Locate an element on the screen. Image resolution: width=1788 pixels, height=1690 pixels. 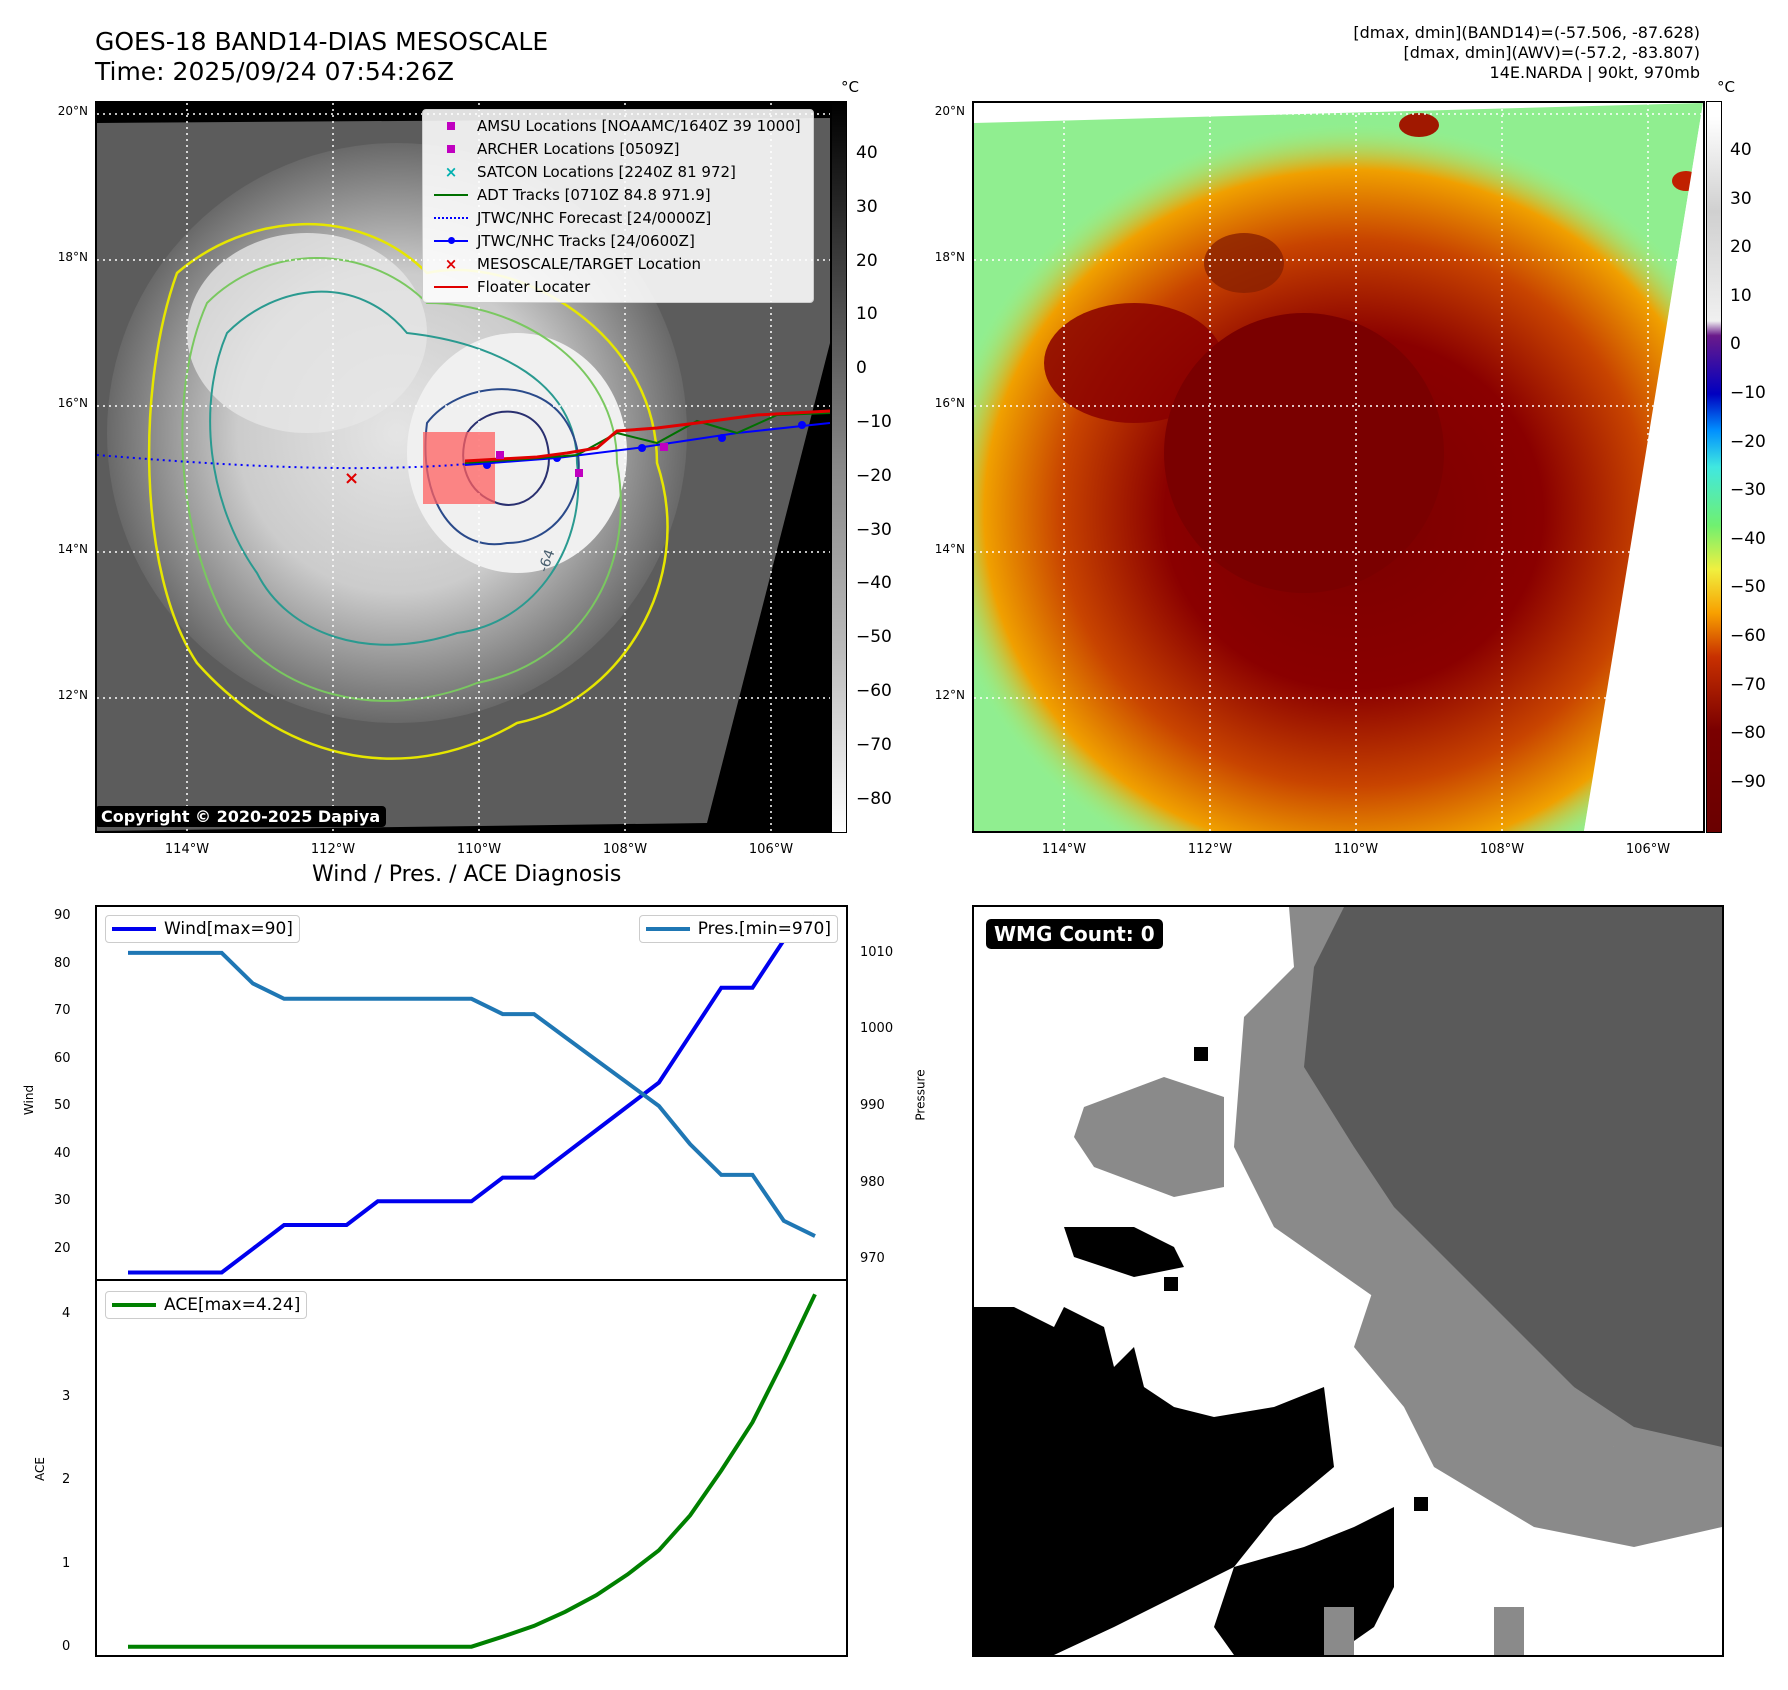
legend-label: MESOSCALE/TARGET Location is located at coordinates (589, 263).